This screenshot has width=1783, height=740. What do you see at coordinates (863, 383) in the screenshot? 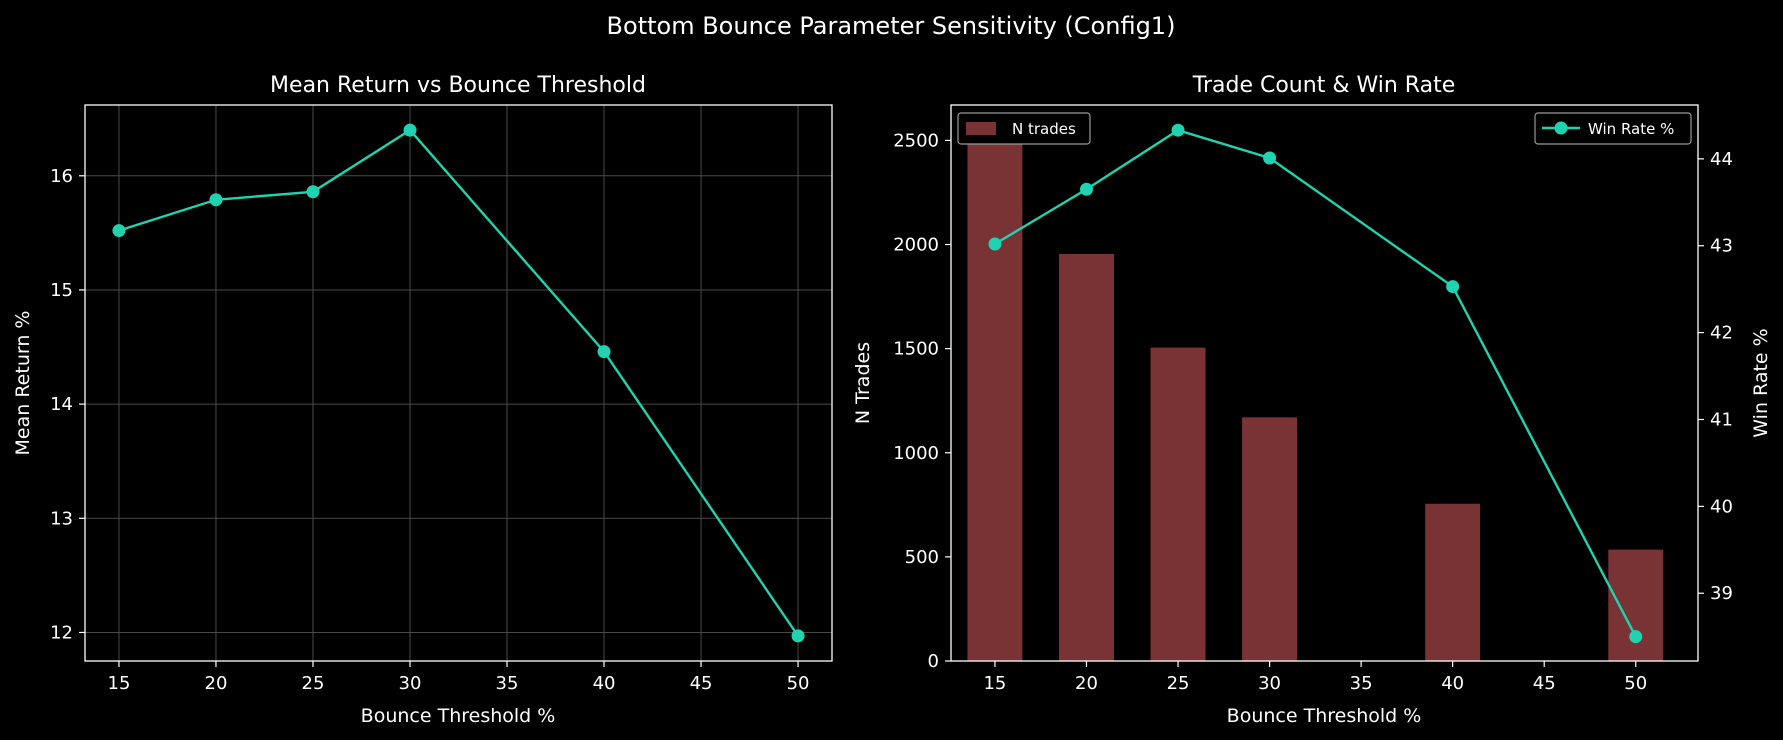
I see `y-axis-left-label: N Trades` at bounding box center [863, 383].